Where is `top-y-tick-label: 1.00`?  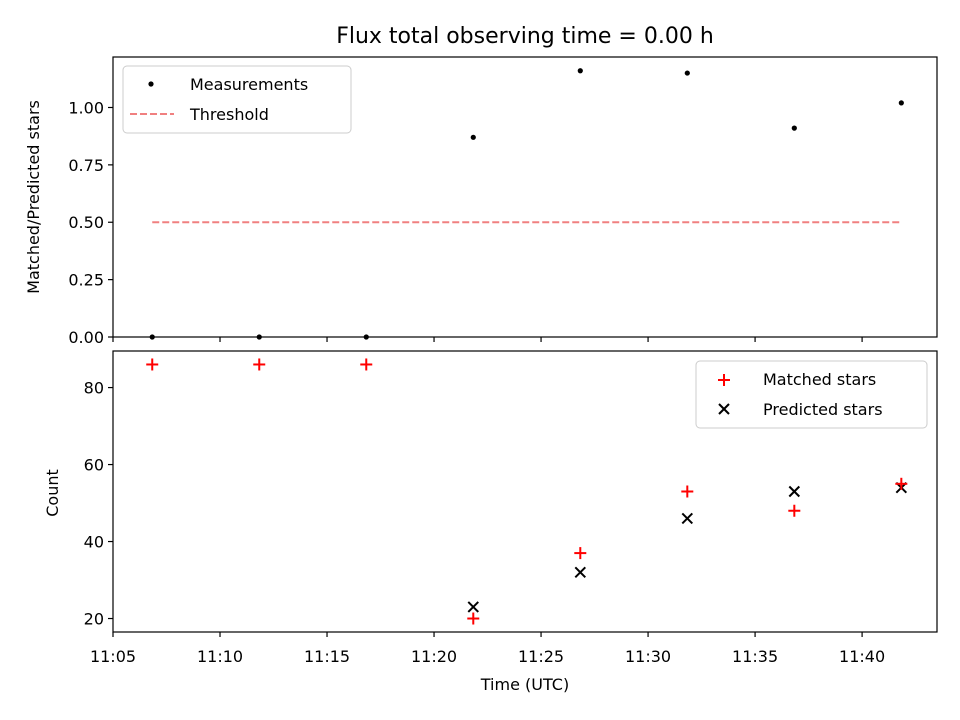
top-y-tick-label: 1.00 is located at coordinates (86, 107).